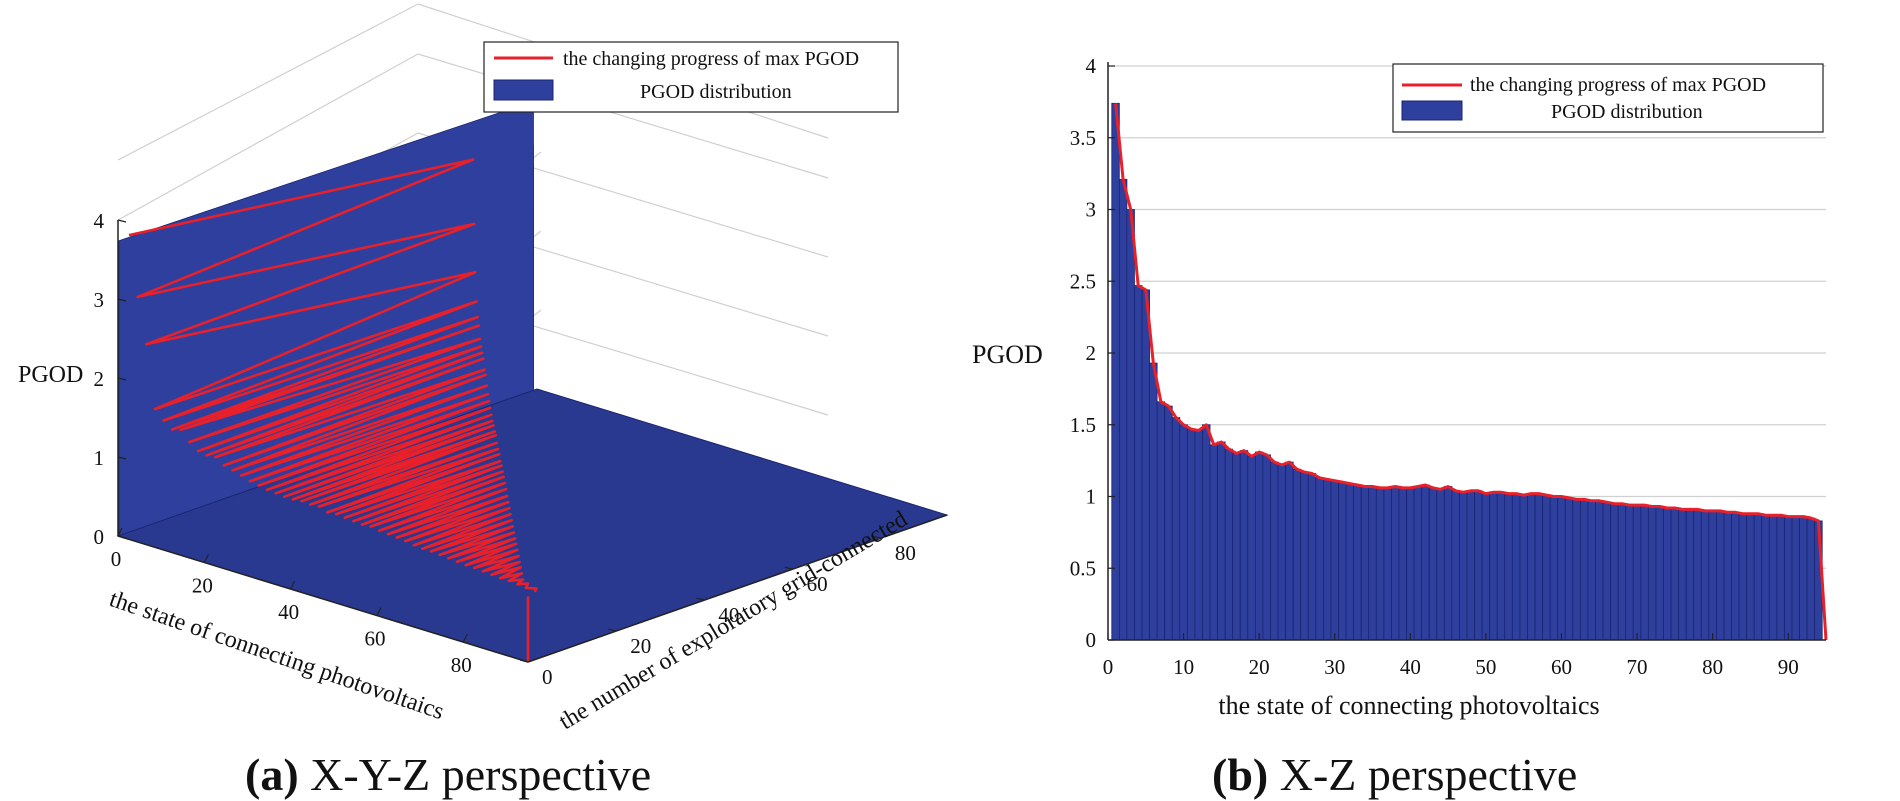 Image resolution: width=1900 pixels, height=801 pixels. I want to click on b-y-tick-label: 0.5, so click(1083, 568).